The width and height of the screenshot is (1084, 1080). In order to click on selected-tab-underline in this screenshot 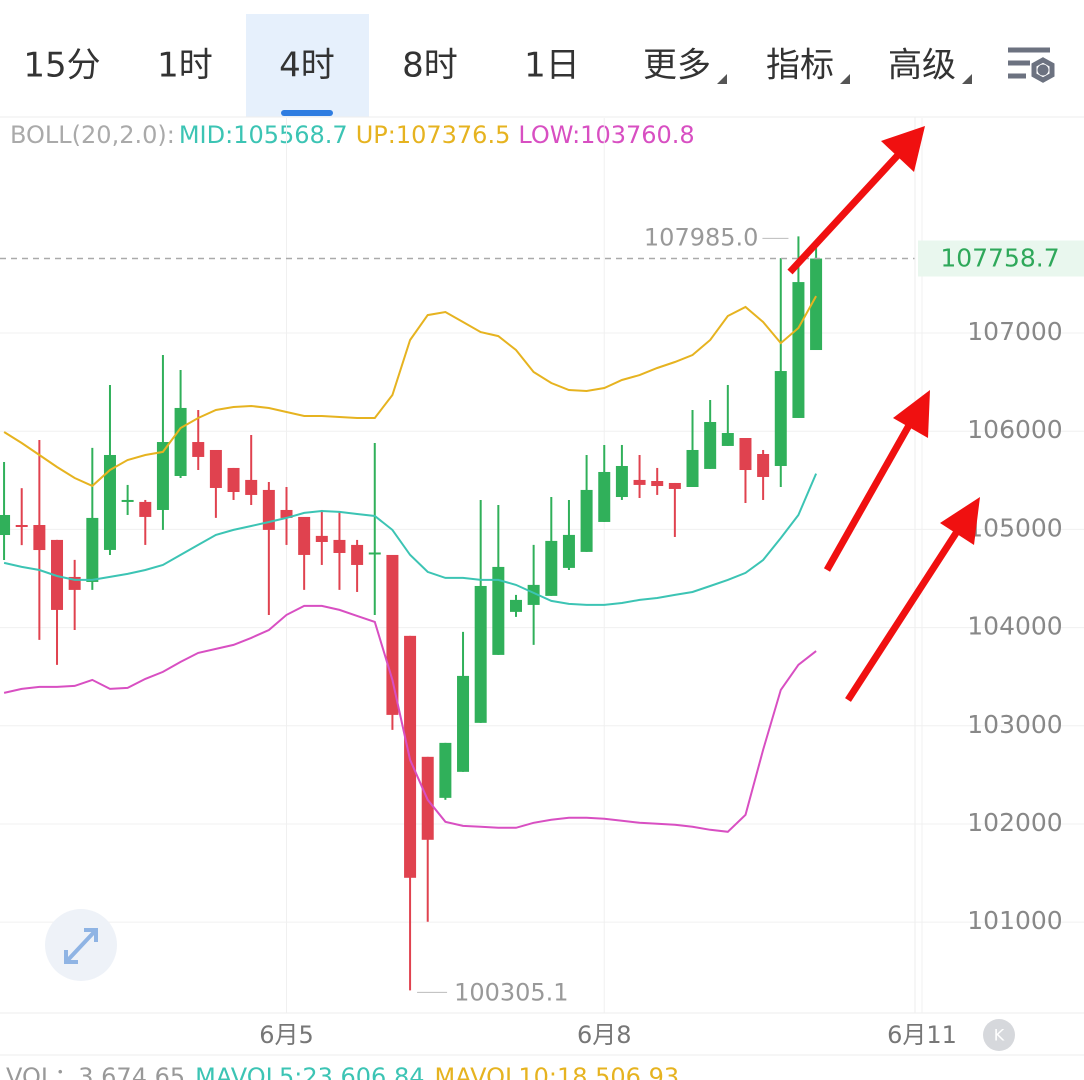, I will do `click(307, 113)`.